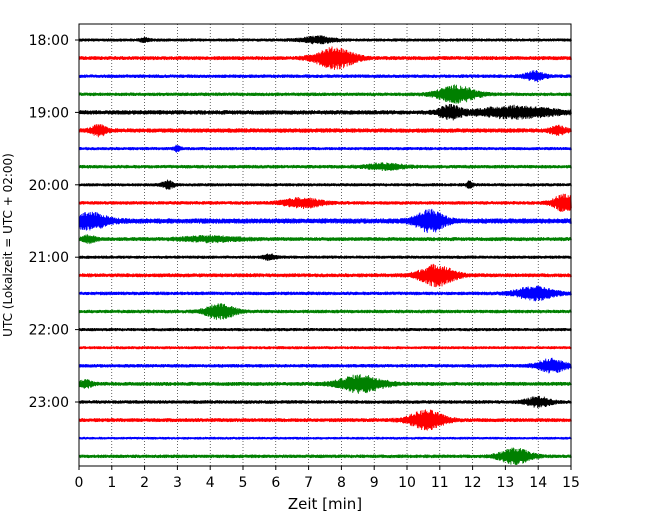 The width and height of the screenshot is (650, 520). Describe the element at coordinates (440, 483) in the screenshot. I see `x-tick-label: 11` at that location.